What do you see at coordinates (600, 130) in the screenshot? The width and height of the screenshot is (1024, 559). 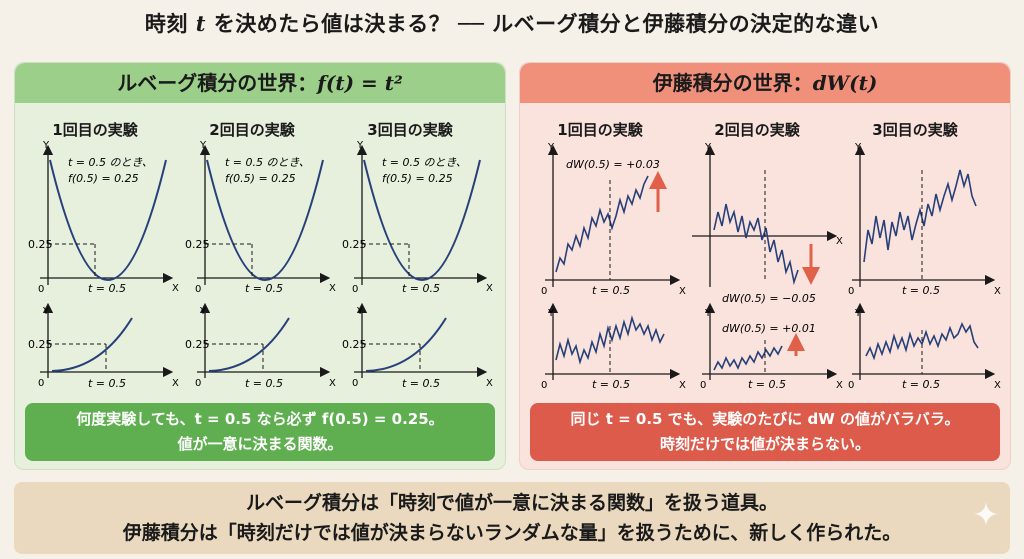 I see `right-experiment-1-label: 1回目の実験` at bounding box center [600, 130].